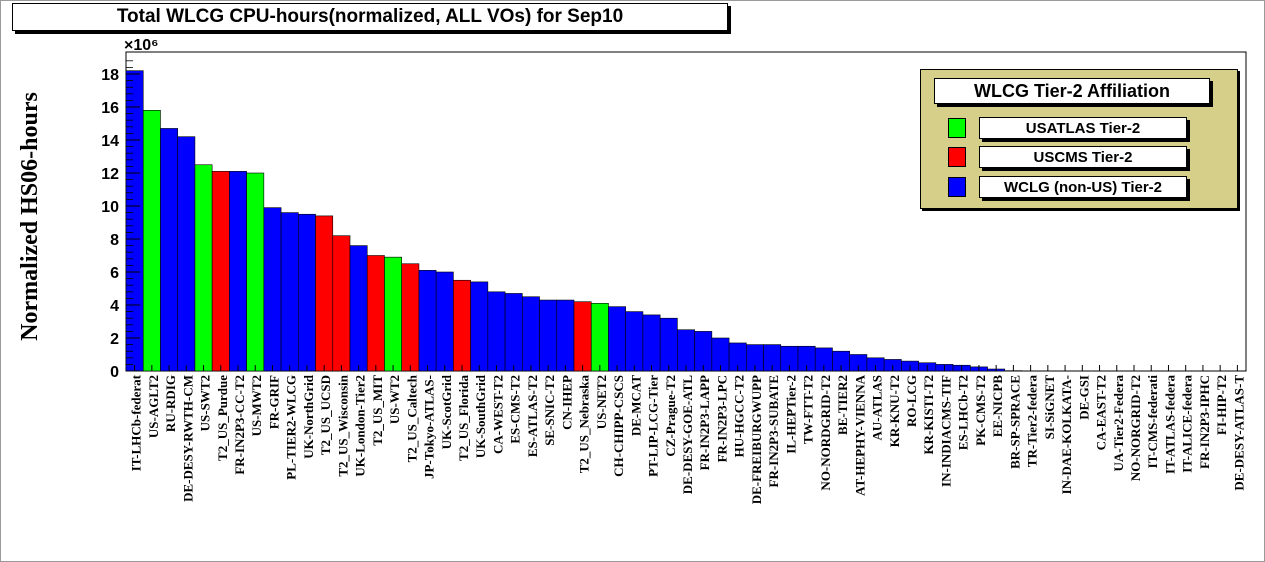 The height and width of the screenshot is (562, 1265). I want to click on x-tick-label: AT-HEPHY-VIENNA, so click(859, 434).